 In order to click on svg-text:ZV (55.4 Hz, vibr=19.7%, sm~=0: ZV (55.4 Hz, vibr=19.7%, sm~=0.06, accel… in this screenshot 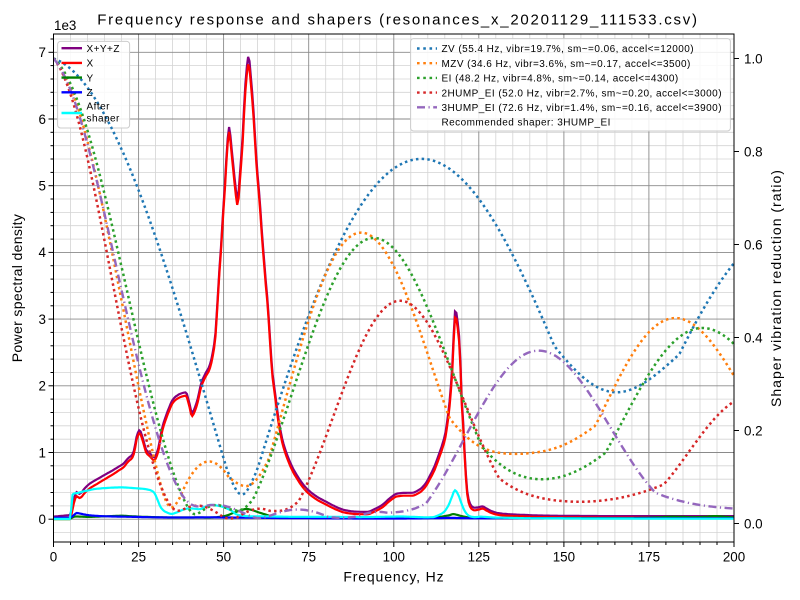, I will do `click(568, 49)`.